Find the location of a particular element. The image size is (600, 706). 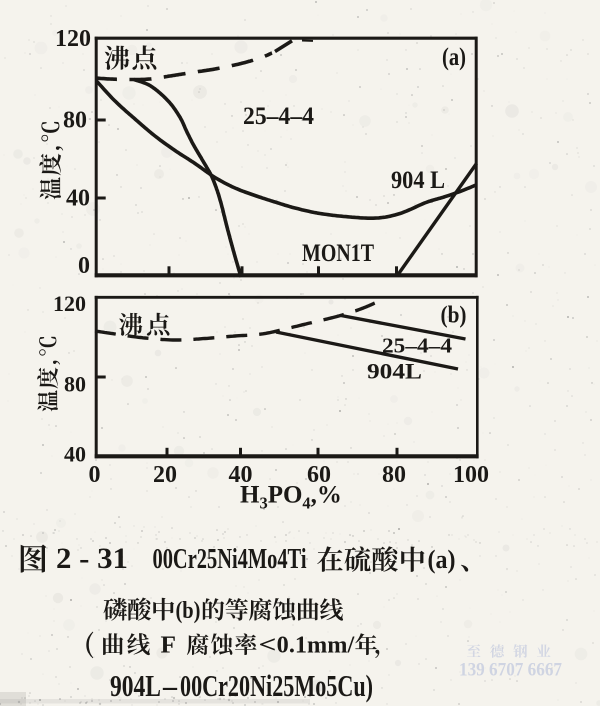

svg-text: 100 is located at coordinates (471, 475).